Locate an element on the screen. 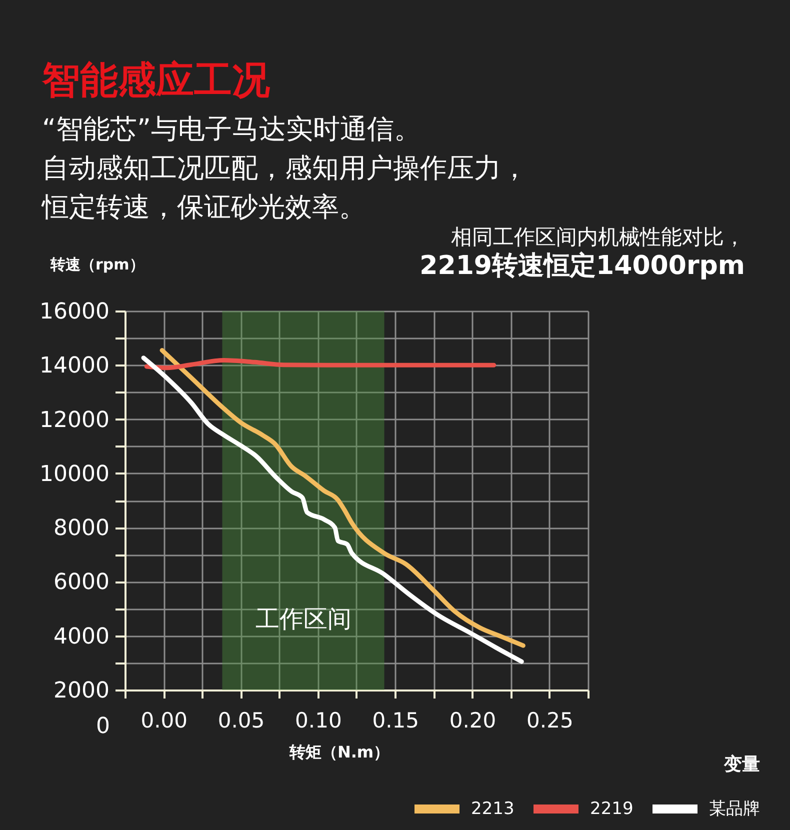  legend-title: 变量 is located at coordinates (741, 764).